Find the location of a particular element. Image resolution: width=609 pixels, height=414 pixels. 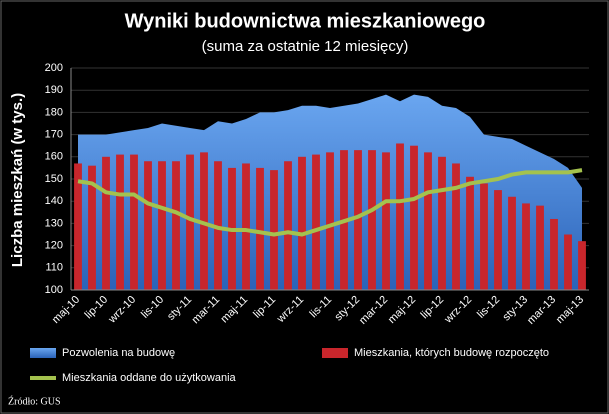

y-tick-label: 160 is located at coordinates (54, 157).